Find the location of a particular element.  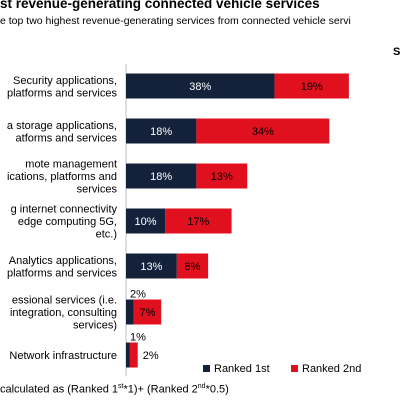

category-label-line: Network infrastructure is located at coordinates (63, 356).